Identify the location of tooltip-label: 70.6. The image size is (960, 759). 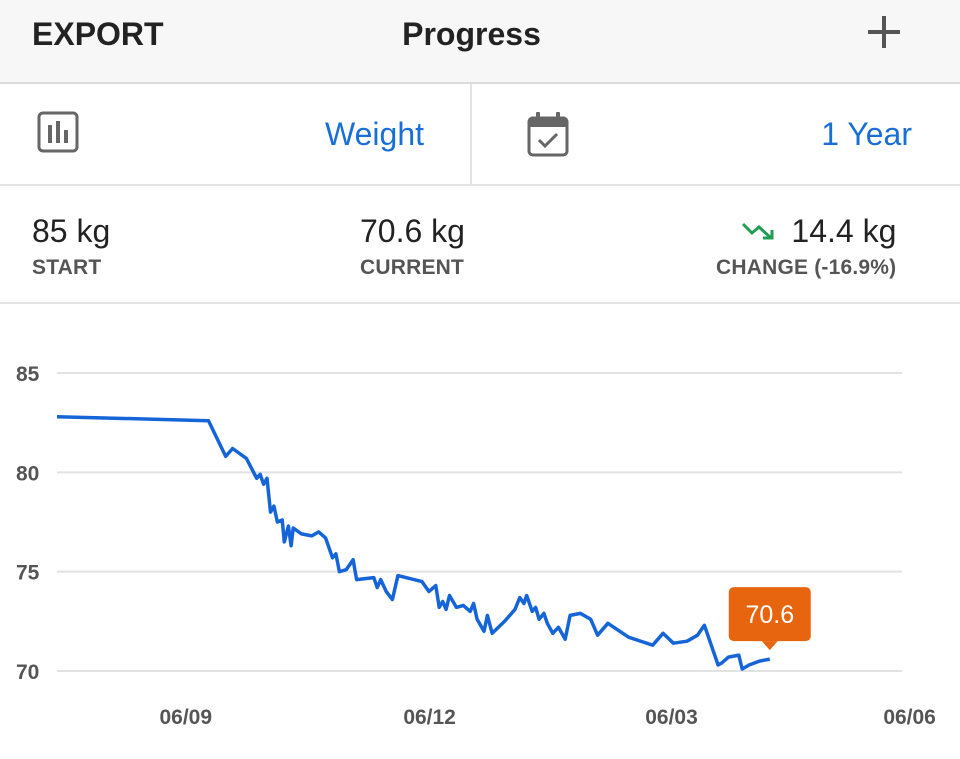
(769, 615).